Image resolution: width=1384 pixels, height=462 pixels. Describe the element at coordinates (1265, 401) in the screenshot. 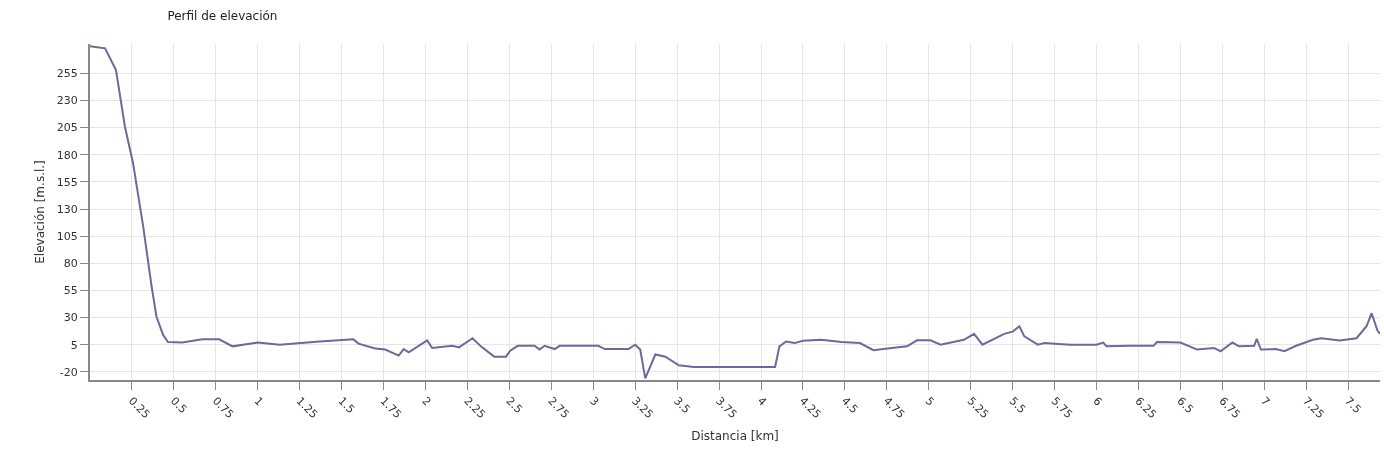

I see `x-tick-label: 7` at that location.